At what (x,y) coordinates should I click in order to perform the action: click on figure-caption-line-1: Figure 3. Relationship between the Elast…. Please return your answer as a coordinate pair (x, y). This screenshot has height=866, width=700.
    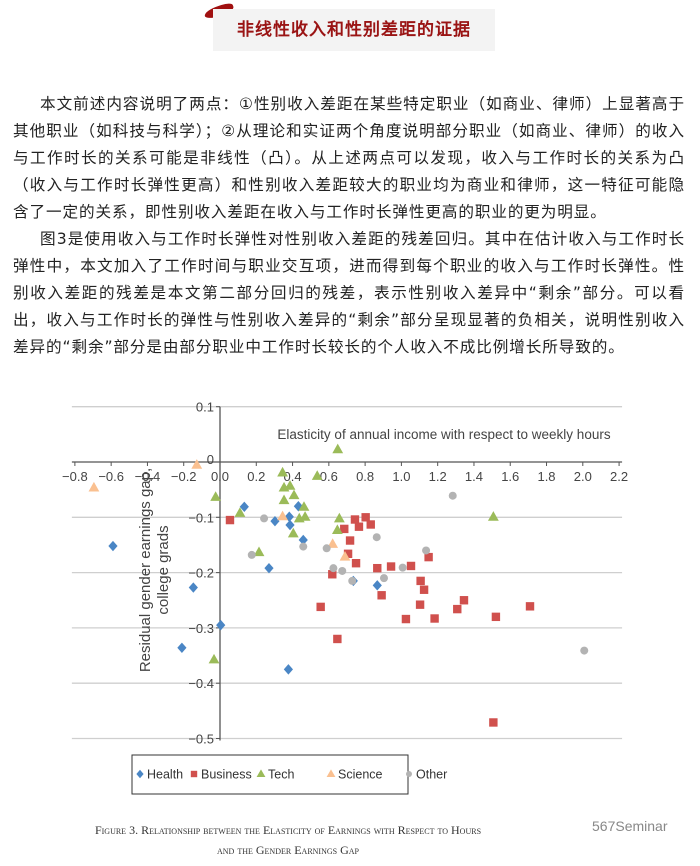
    Looking at the image, I should click on (288, 830).